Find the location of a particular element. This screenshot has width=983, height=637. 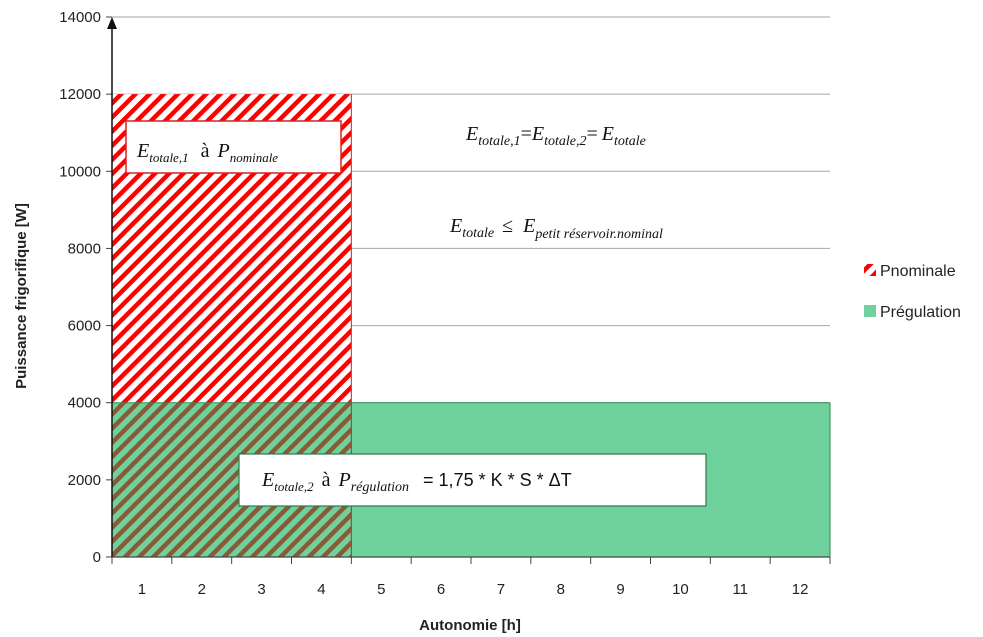

legend-item-pregulation: Prégulation is located at coordinates (912, 312).